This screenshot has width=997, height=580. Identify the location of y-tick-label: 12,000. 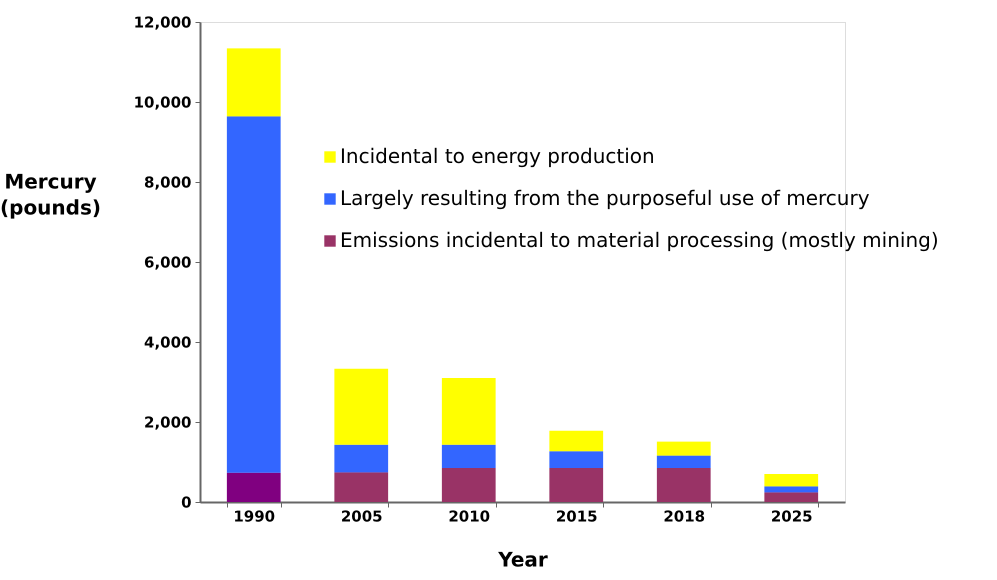
(163, 23).